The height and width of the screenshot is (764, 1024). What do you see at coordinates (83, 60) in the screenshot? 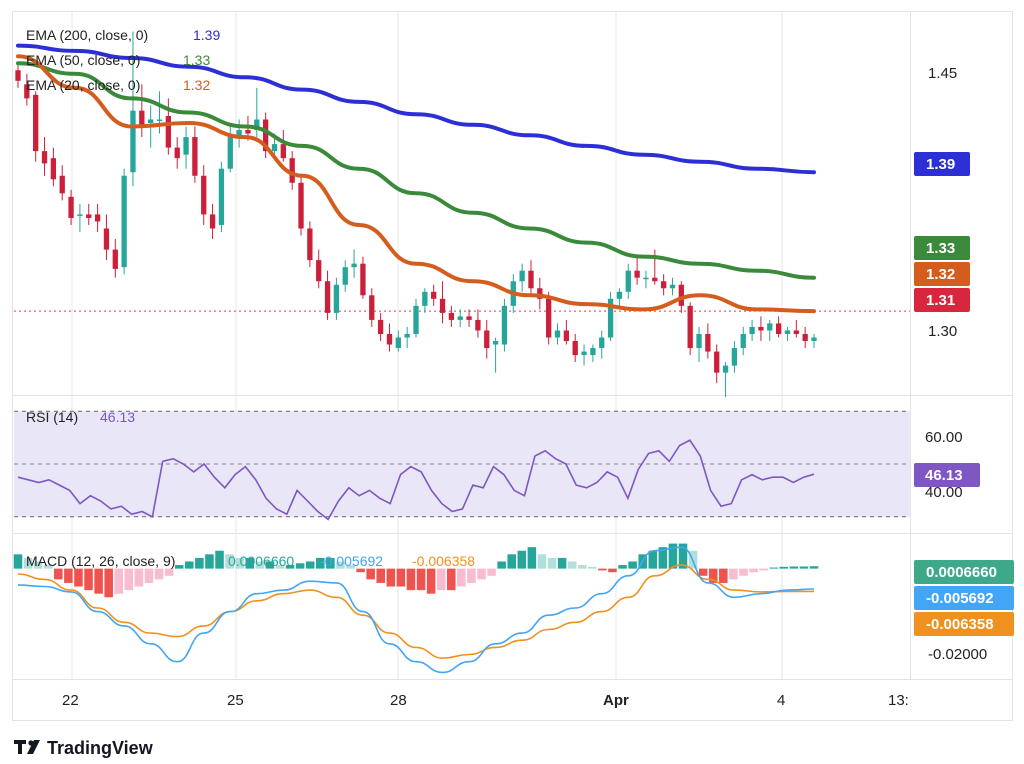
I see `ema50-legend-name: EMA (50, close, 0)` at bounding box center [83, 60].